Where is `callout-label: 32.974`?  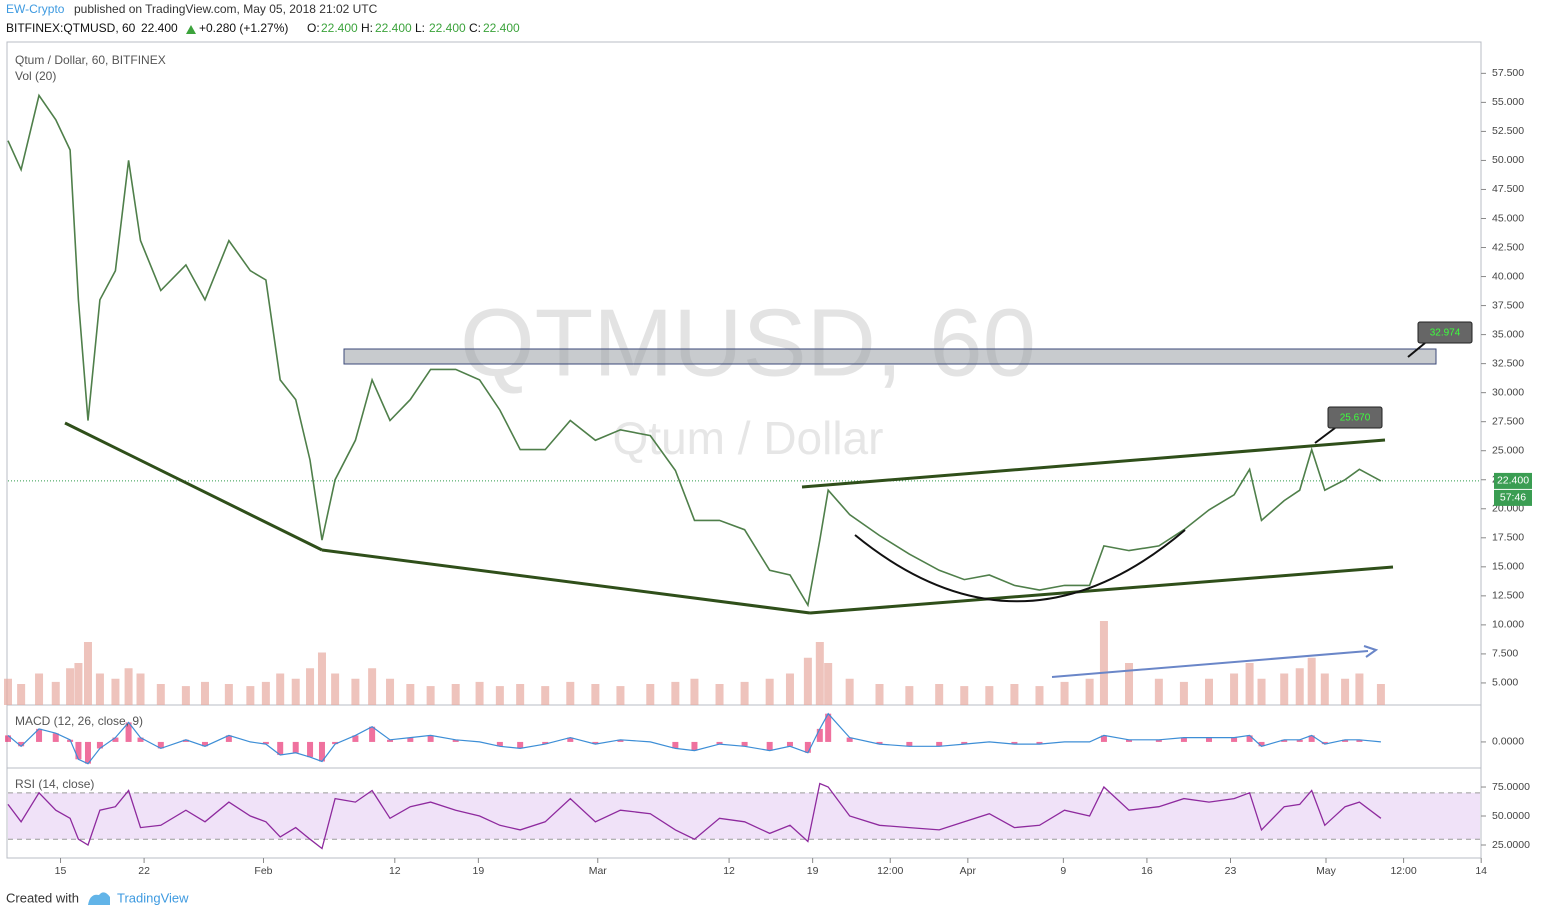
callout-label: 32.974 is located at coordinates (1445, 333).